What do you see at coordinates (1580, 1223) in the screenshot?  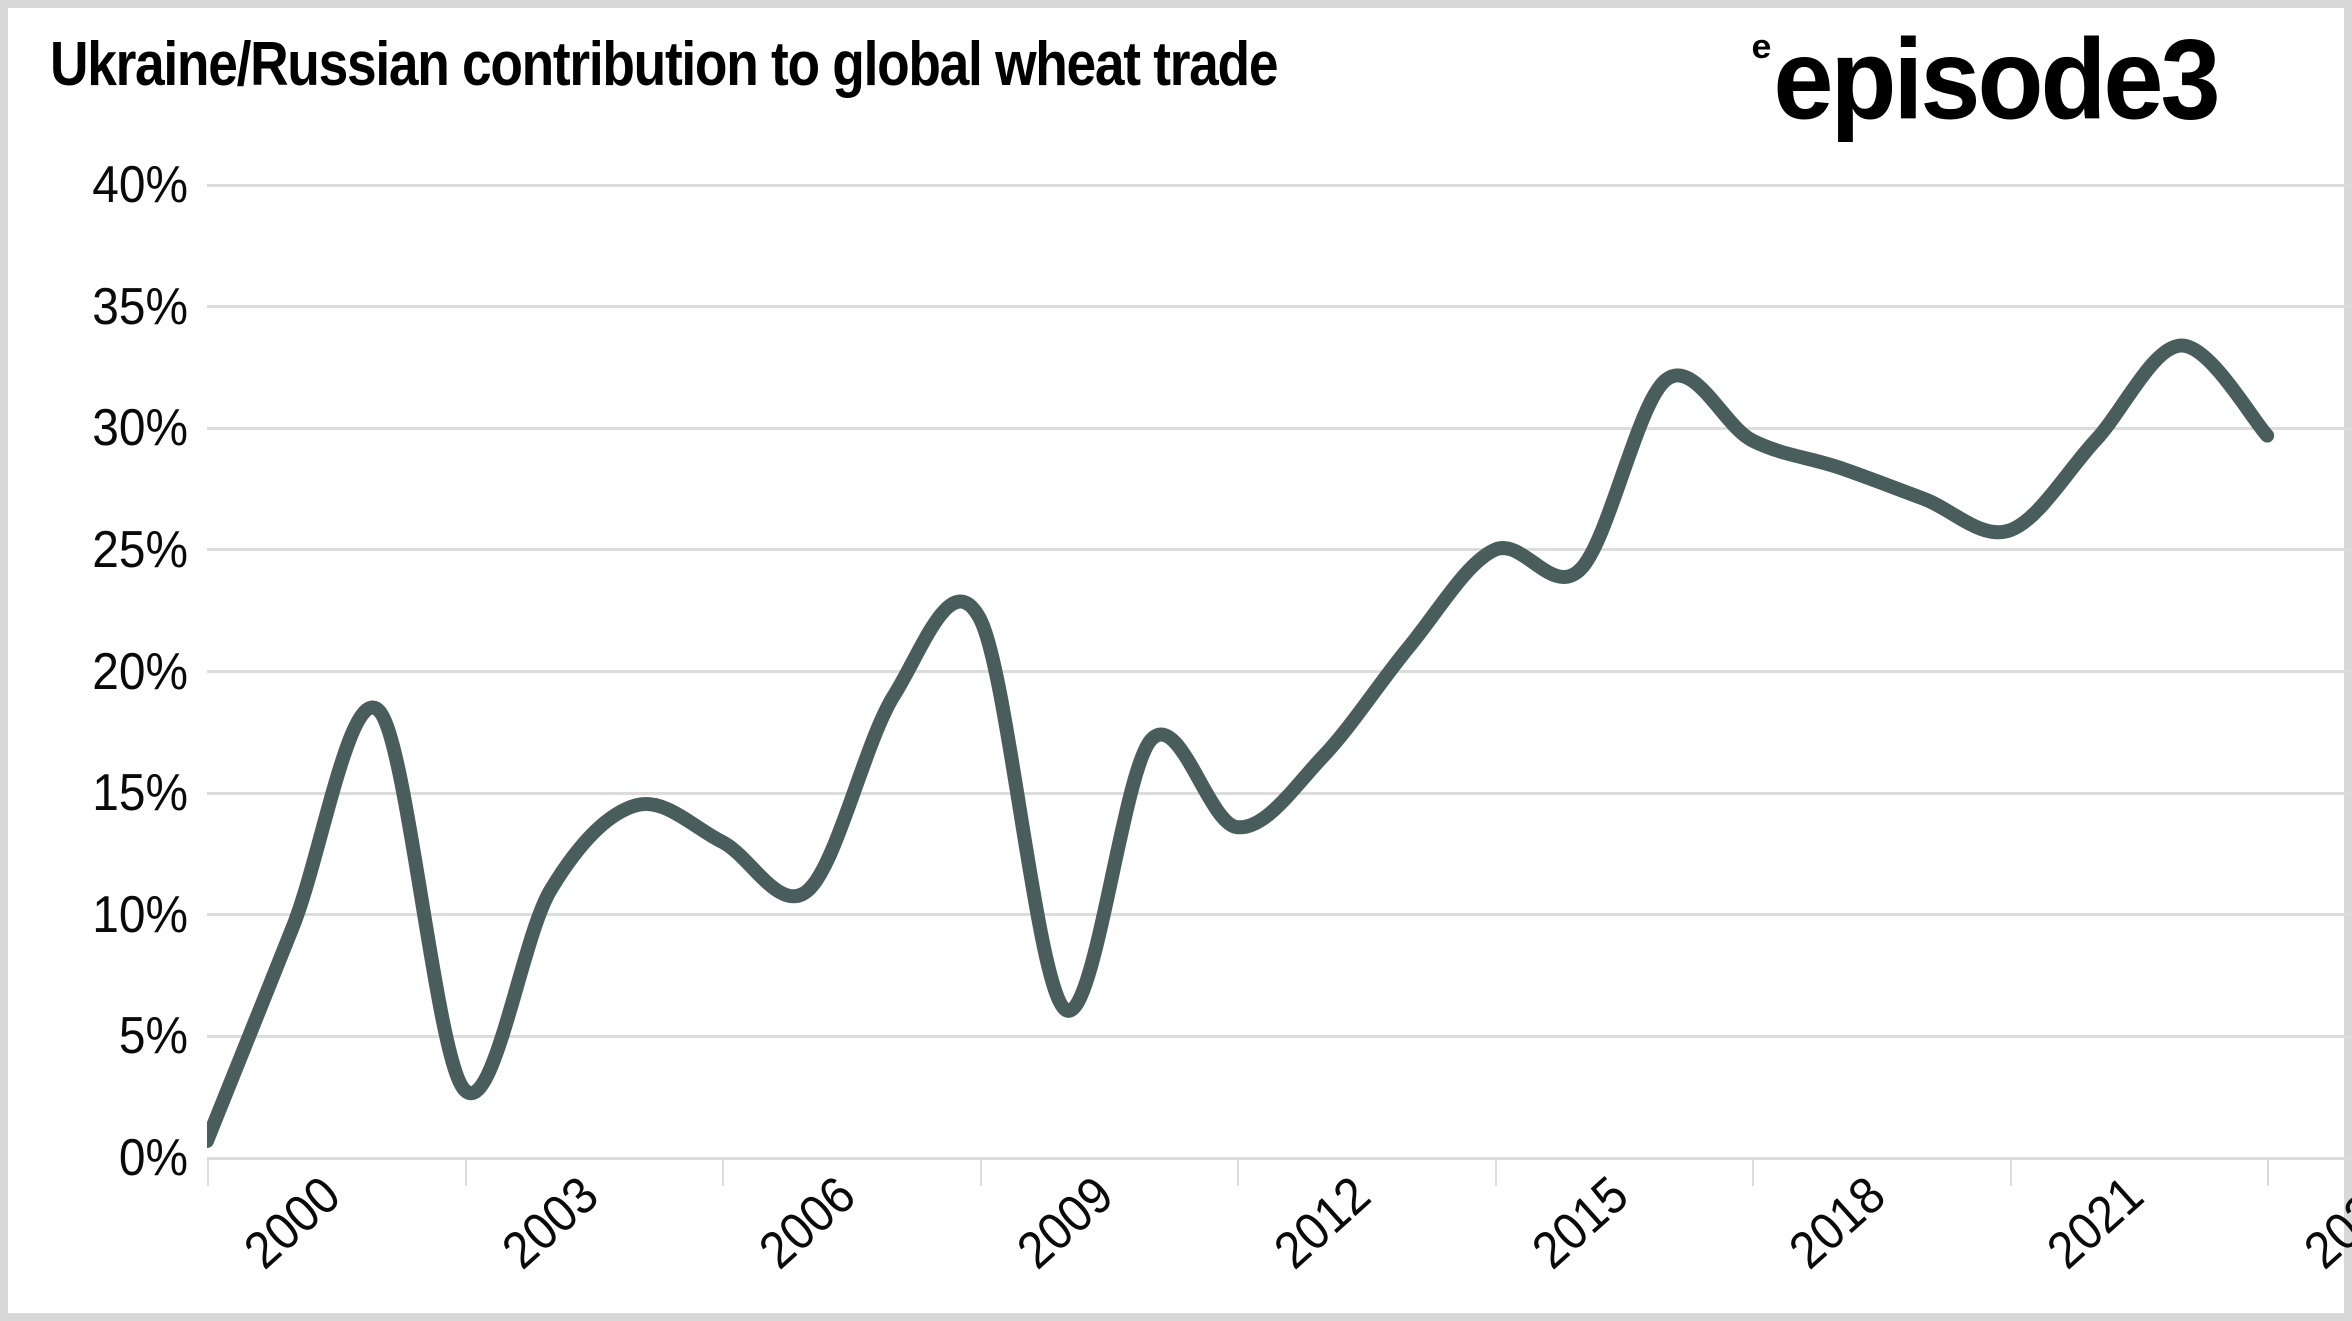 I see `x-axis-tick-label: 2015` at bounding box center [1580, 1223].